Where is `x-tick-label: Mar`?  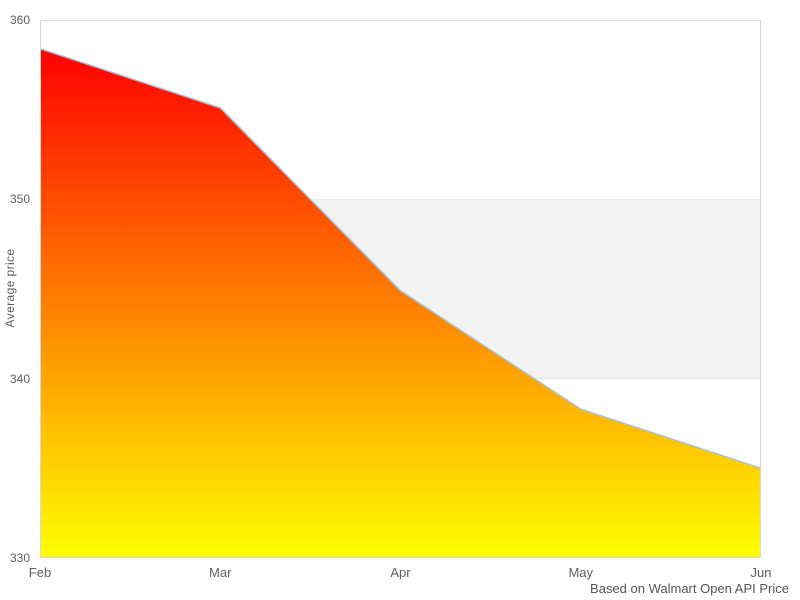 x-tick-label: Mar is located at coordinates (220, 572).